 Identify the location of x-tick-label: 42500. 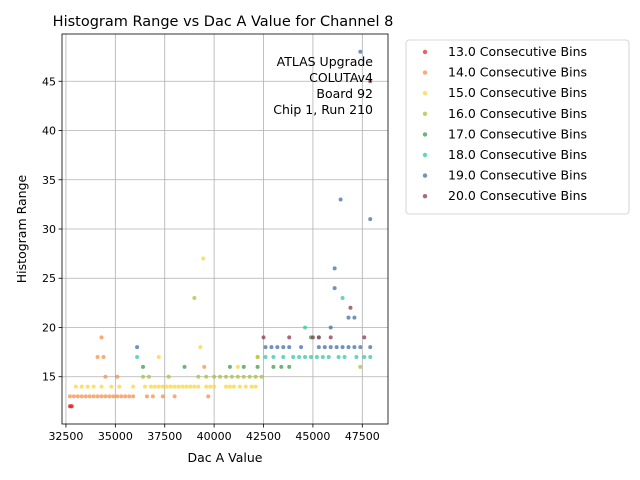
(263, 436).